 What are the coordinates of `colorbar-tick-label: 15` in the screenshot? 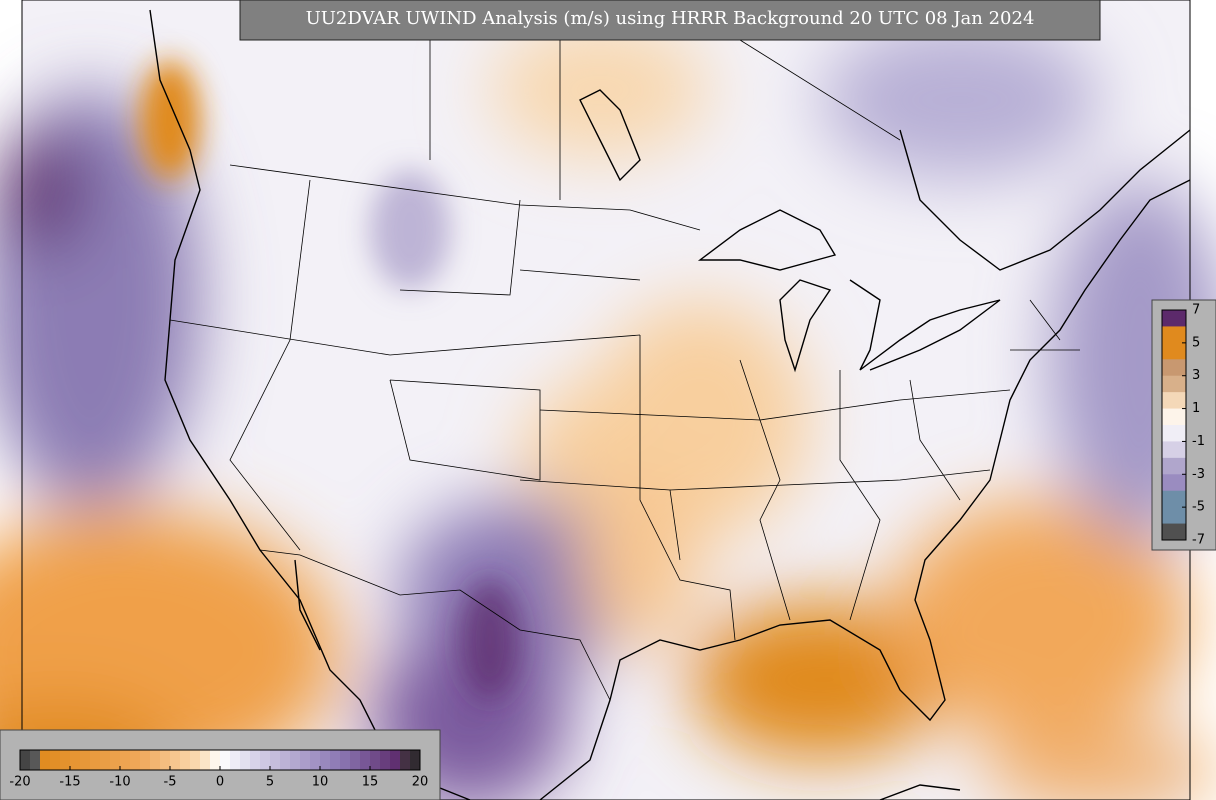 It's located at (370, 782).